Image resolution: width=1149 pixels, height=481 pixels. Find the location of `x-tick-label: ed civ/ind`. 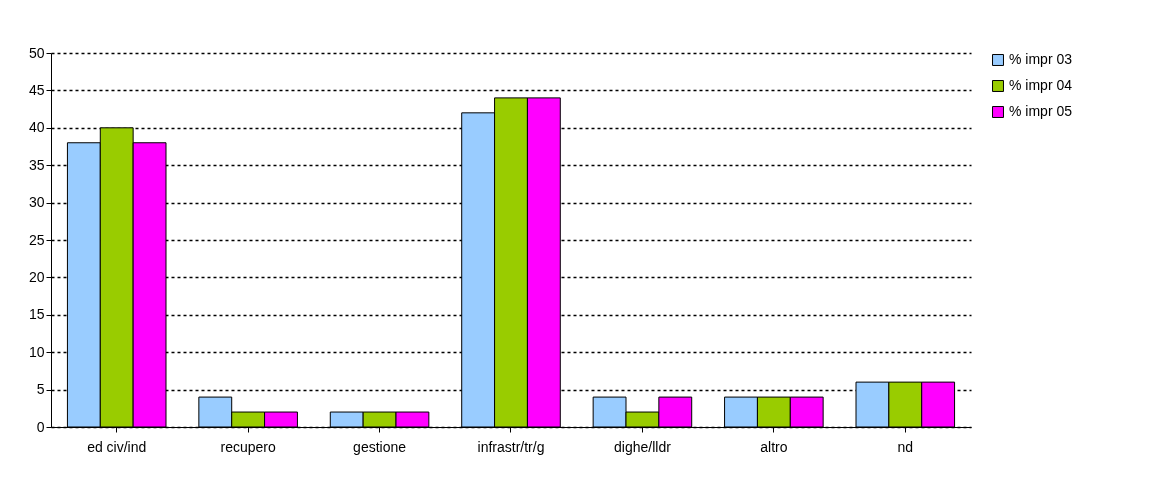

x-tick-label: ed civ/ind is located at coordinates (117, 446).